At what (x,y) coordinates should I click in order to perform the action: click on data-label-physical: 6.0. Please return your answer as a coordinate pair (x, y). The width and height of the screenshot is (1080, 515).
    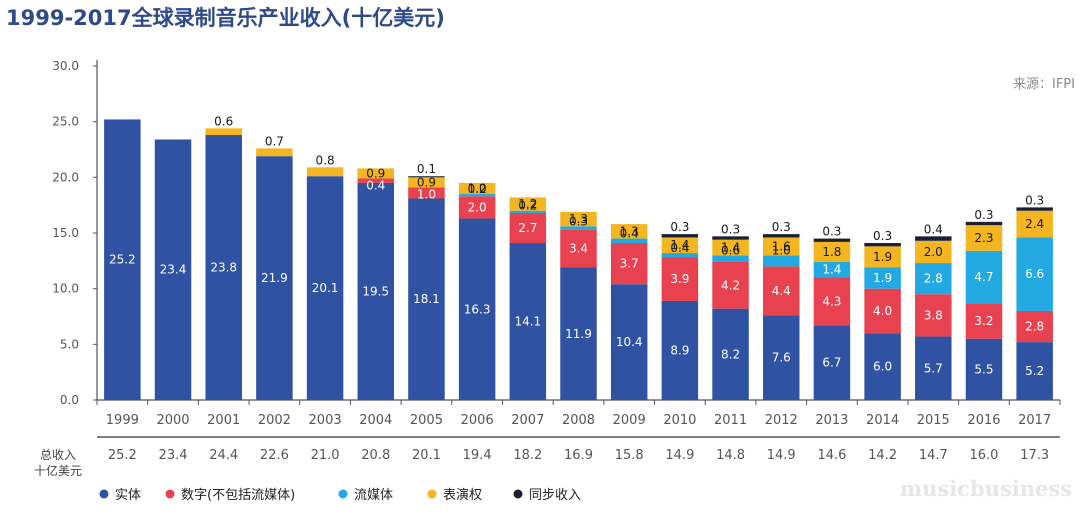
    Looking at the image, I should click on (882, 367).